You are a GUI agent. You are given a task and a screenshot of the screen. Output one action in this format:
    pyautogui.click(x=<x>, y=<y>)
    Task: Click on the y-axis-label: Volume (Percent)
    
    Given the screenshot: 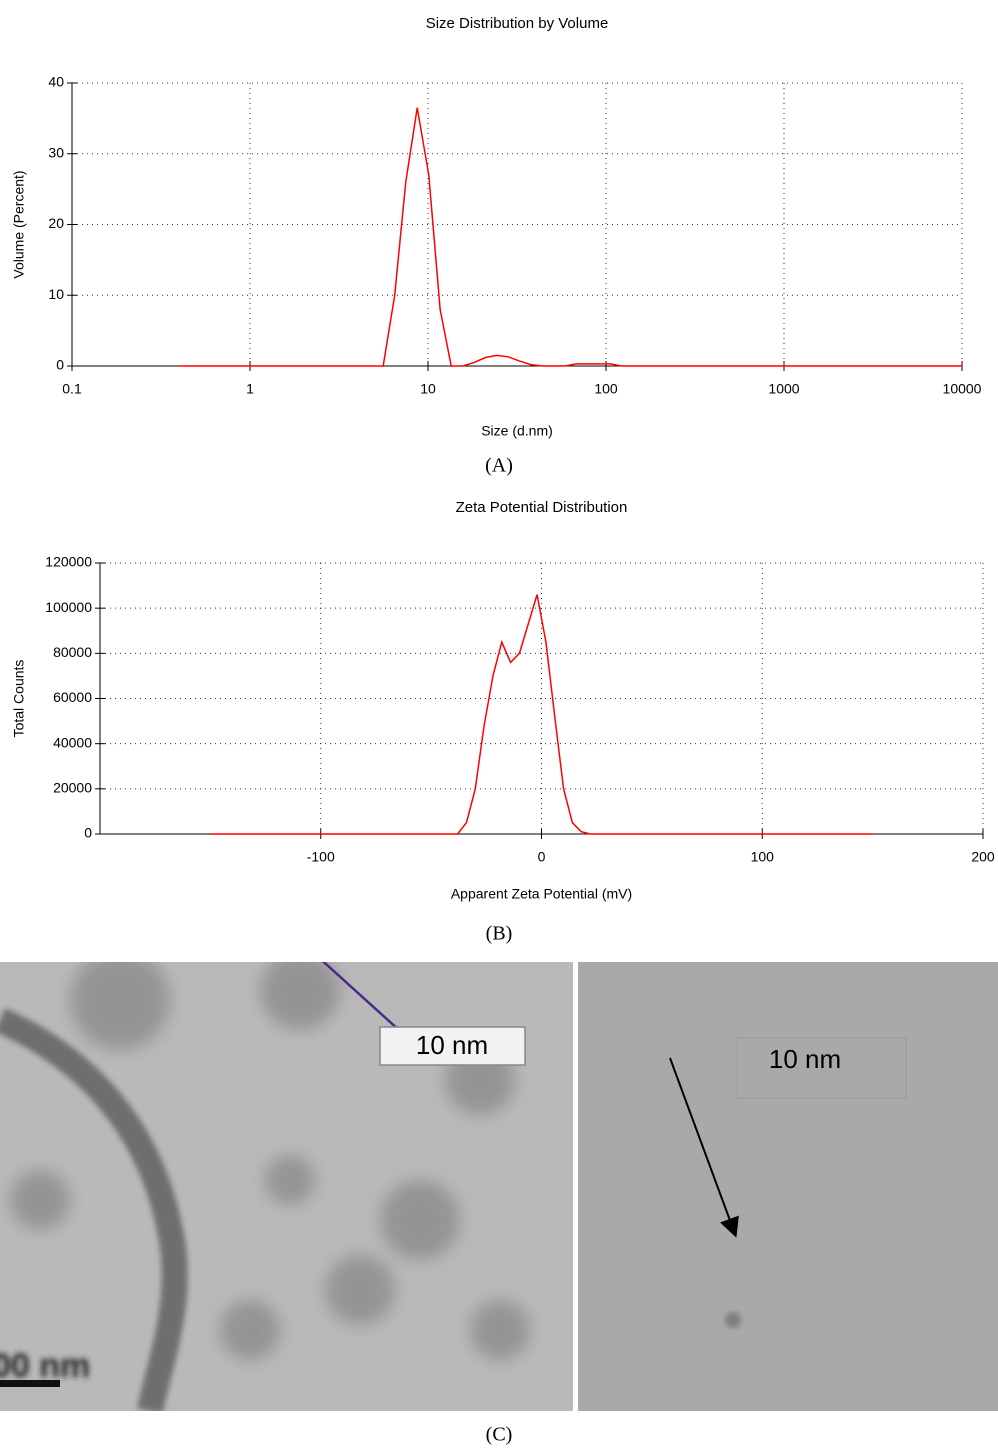 What is the action you would take?
    pyautogui.click(x=19, y=224)
    